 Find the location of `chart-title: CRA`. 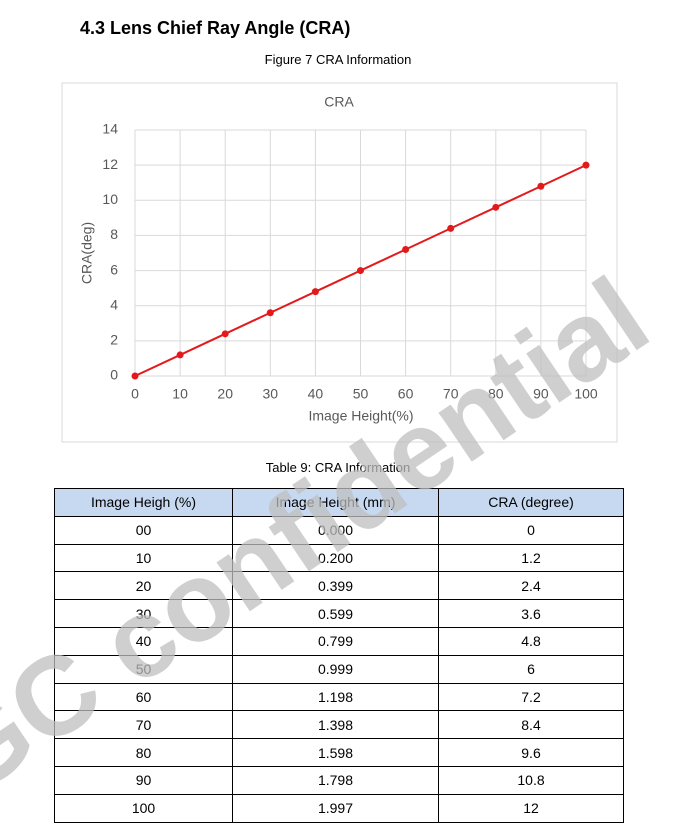

chart-title: CRA is located at coordinates (339, 102).